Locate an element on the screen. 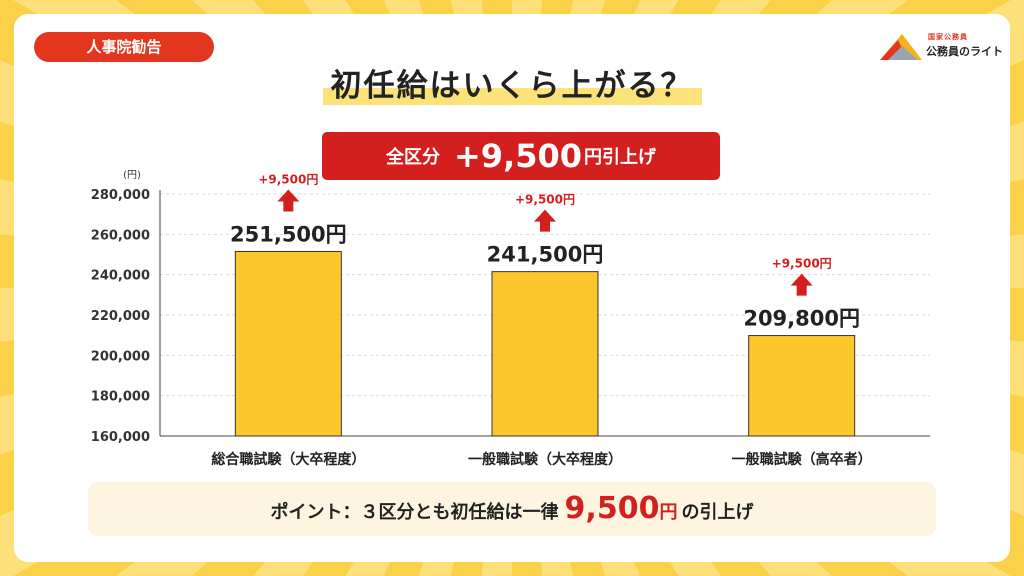 The image size is (1024, 576). category-label: 一般職試験（高卒者） is located at coordinates (802, 459).